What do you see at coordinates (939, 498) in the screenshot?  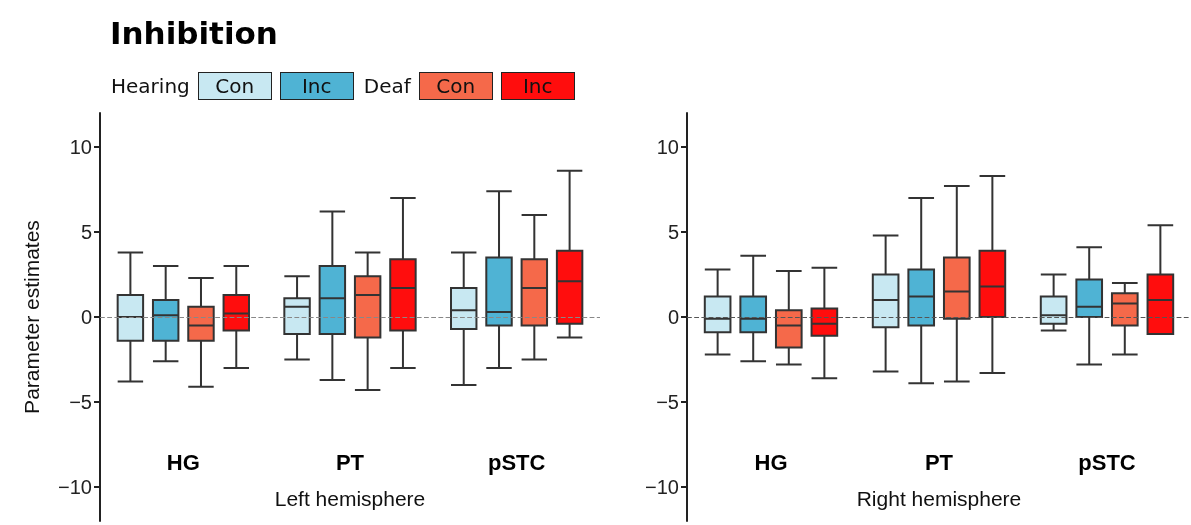 I see `x-axis-title: Right hemisphere` at bounding box center [939, 498].